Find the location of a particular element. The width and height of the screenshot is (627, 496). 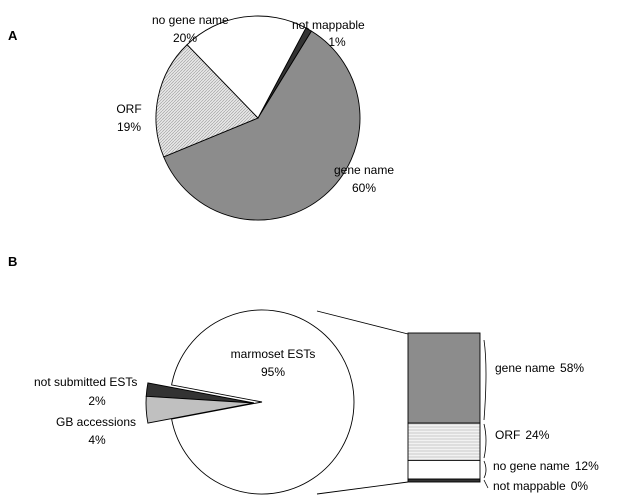

pie-chart-b-small-slices is located at coordinates (200, 403).